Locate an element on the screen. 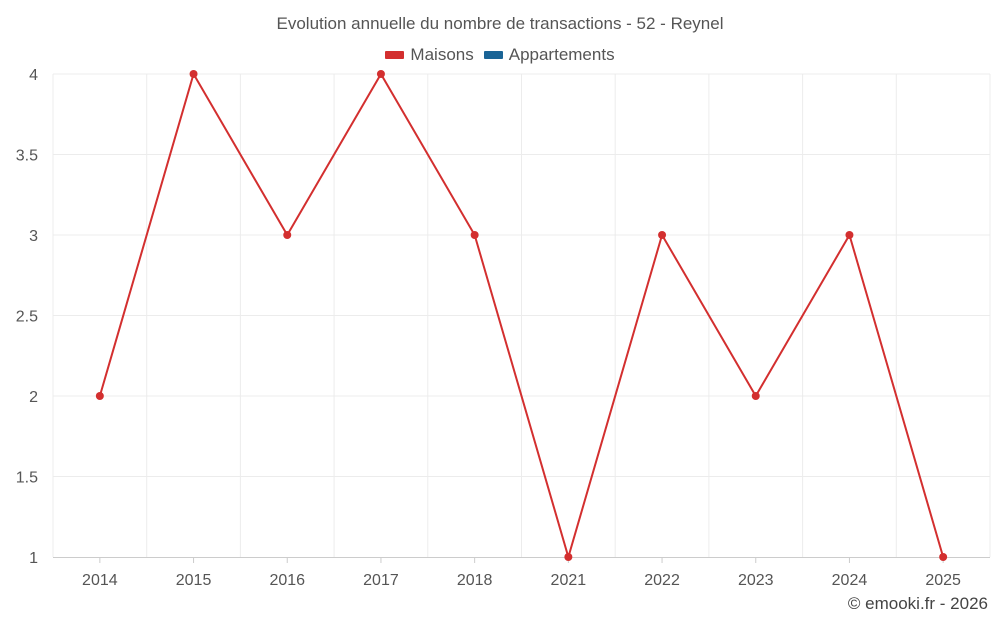  credit-text: © emooki.fr - 2026 is located at coordinates (917, 603).